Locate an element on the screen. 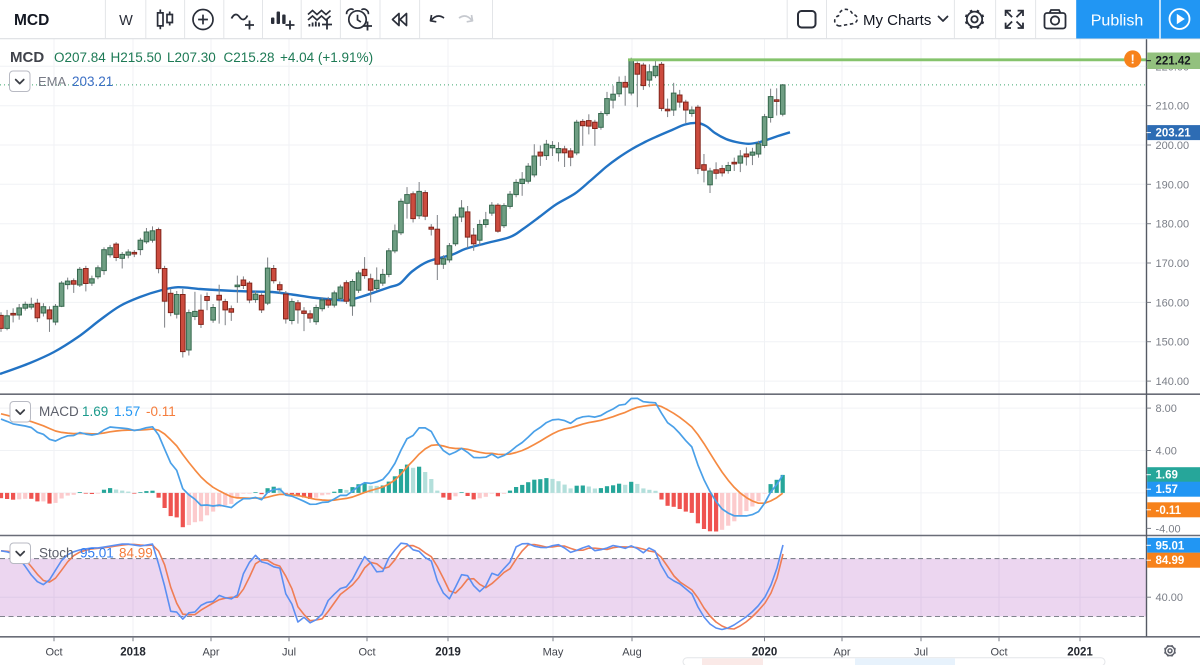 This screenshot has height=665, width=1200. svg-text: 221.42 is located at coordinates (1173, 62).